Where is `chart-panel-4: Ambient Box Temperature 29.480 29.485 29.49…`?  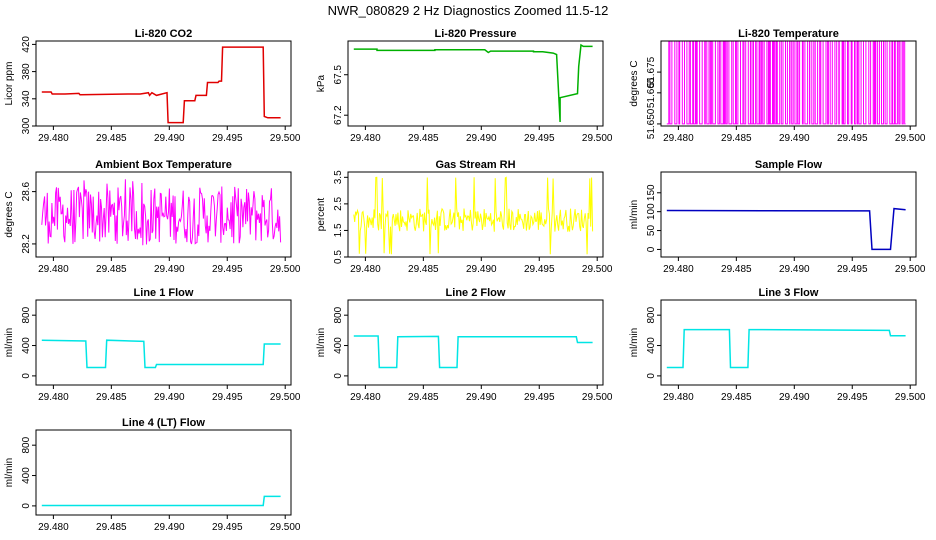
chart-panel-4: Ambient Box Temperature 29.480 29.485 29.49… is located at coordinates (152, 217).